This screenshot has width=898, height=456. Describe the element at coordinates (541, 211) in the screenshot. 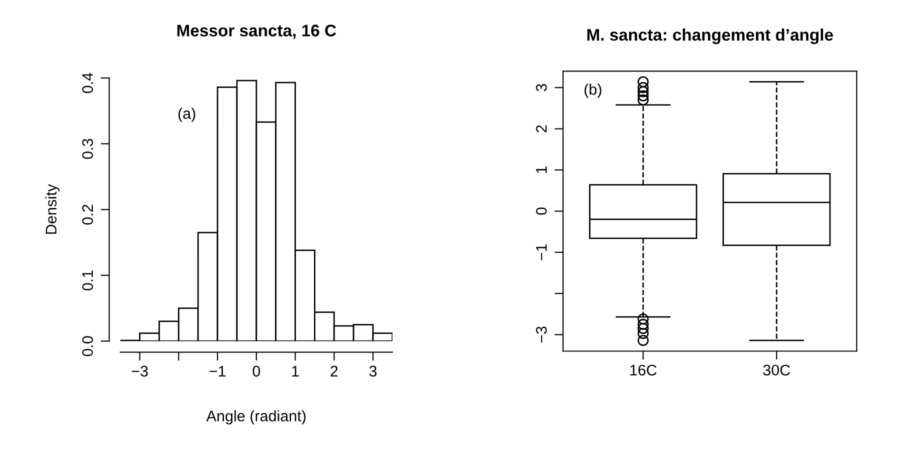

I see `y-tick-label: 0` at that location.